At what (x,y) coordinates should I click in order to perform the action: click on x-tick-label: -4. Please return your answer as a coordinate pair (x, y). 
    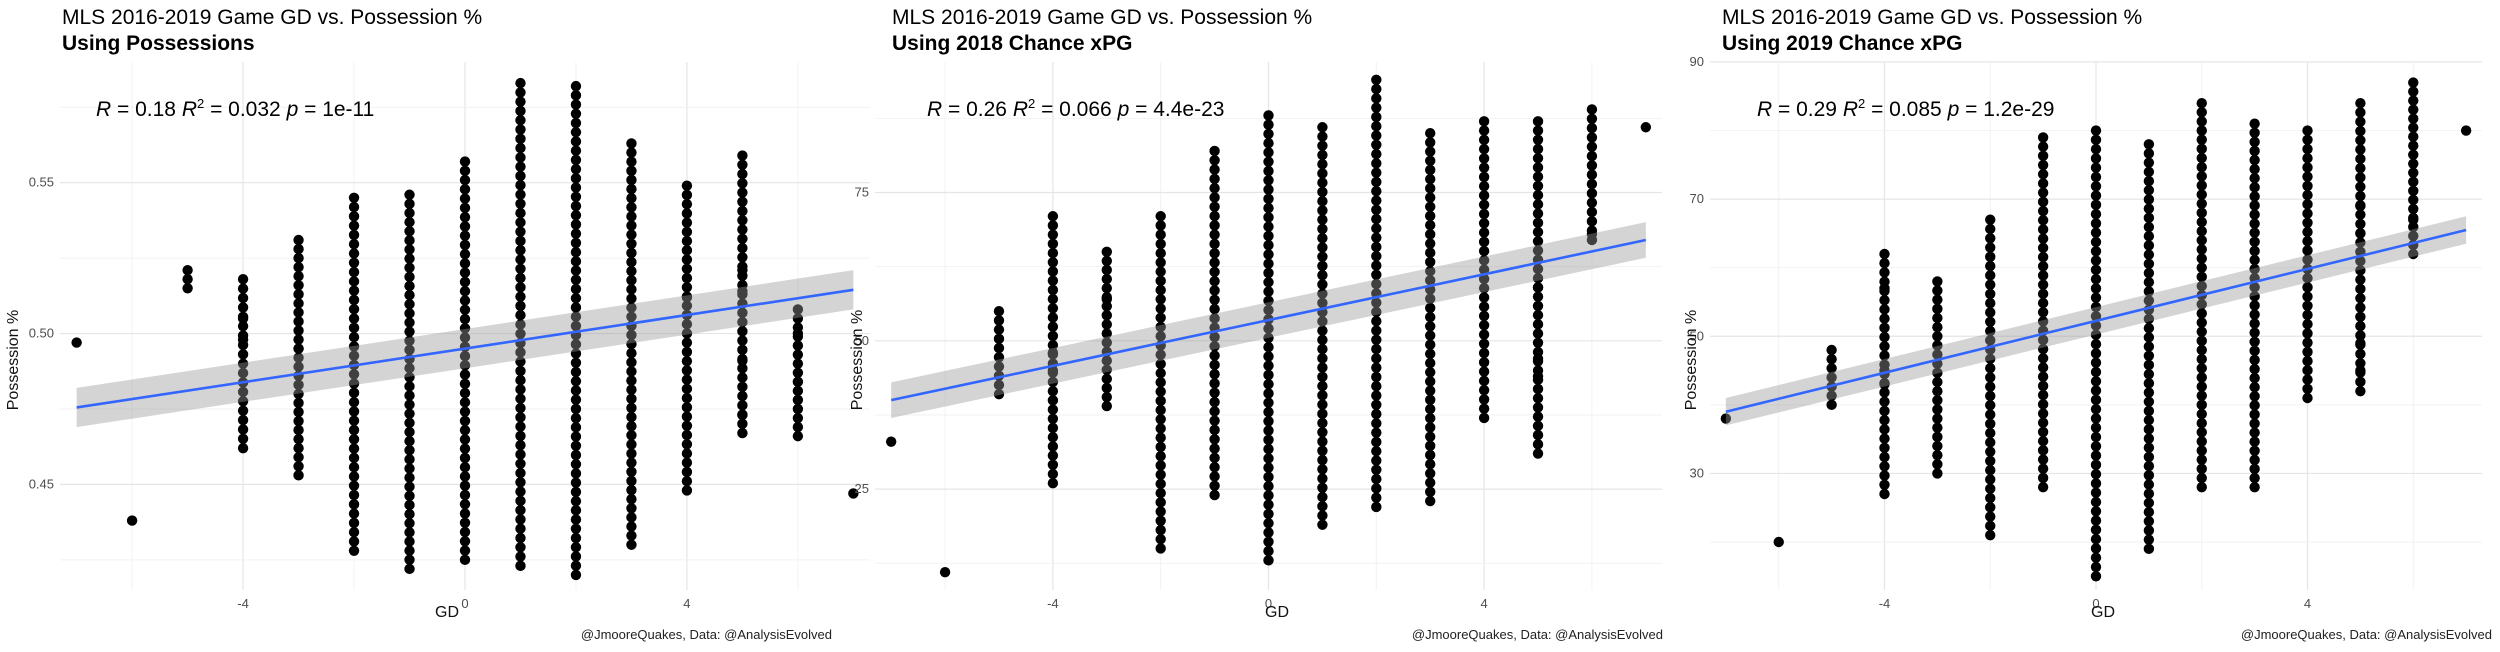
    Looking at the image, I should click on (243, 603).